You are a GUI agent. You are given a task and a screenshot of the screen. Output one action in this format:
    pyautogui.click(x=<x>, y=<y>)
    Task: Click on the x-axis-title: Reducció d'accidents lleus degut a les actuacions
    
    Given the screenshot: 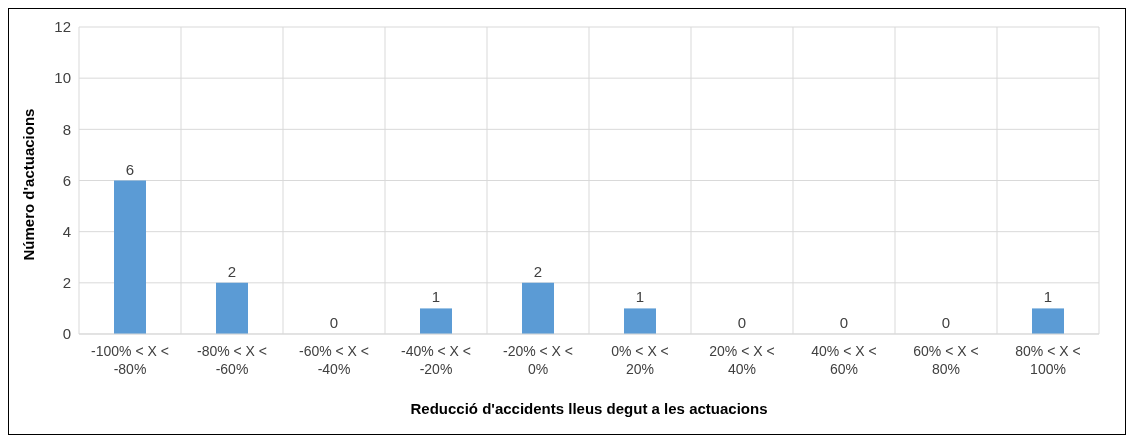 What is the action you would take?
    pyautogui.click(x=589, y=408)
    